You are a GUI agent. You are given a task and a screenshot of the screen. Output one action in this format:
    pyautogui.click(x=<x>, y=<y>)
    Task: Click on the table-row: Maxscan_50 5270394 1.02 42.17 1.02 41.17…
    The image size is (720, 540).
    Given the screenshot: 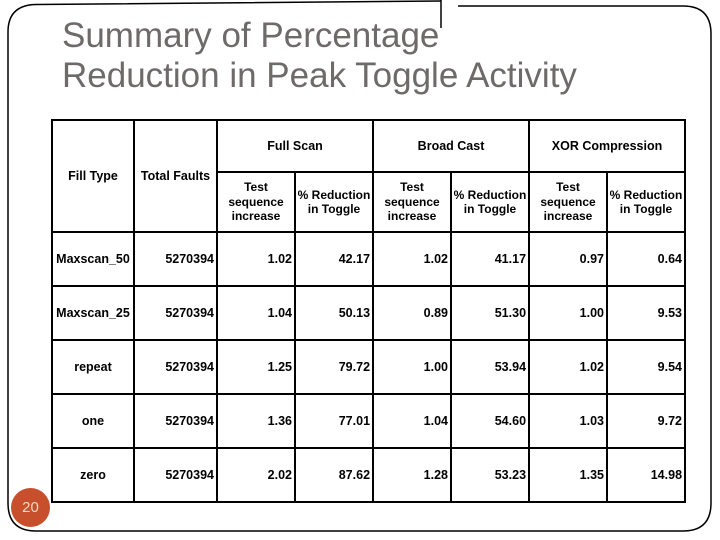 What is the action you would take?
    pyautogui.click(x=369, y=259)
    